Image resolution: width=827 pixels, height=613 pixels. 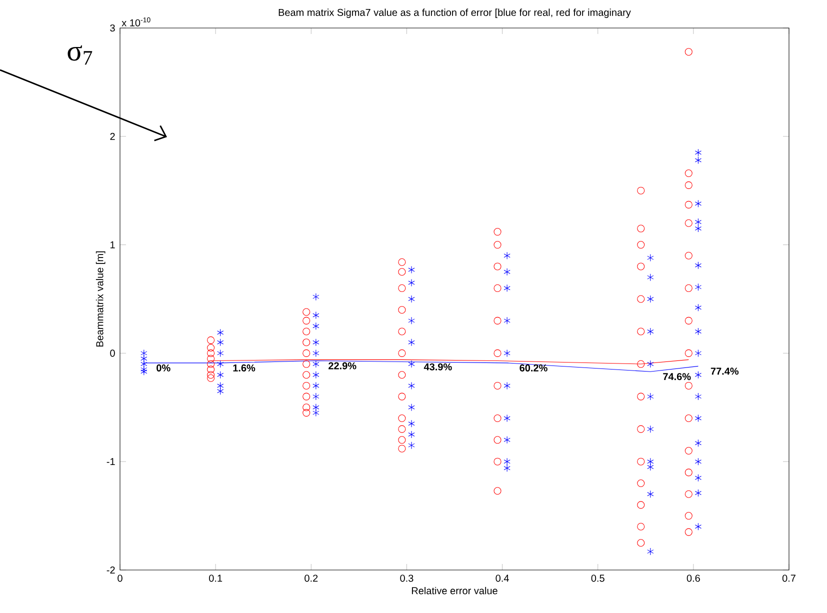 What do you see at coordinates (438, 366) in the screenshot?
I see `annotation: 43.9%` at bounding box center [438, 366].